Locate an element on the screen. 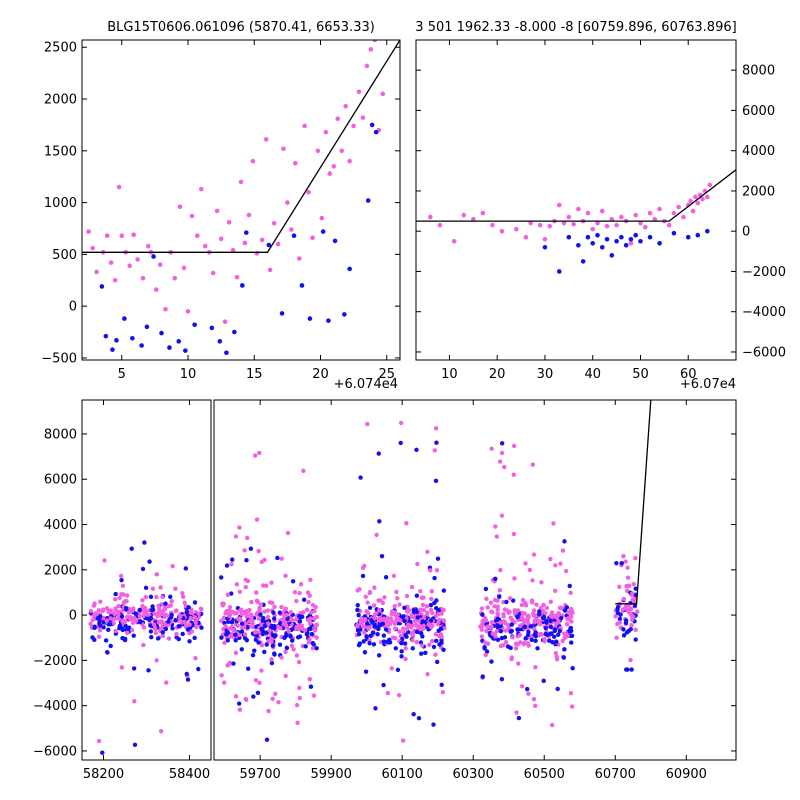 The image size is (800, 800). top-left-y-tick-label: 0 is located at coordinates (73, 307).